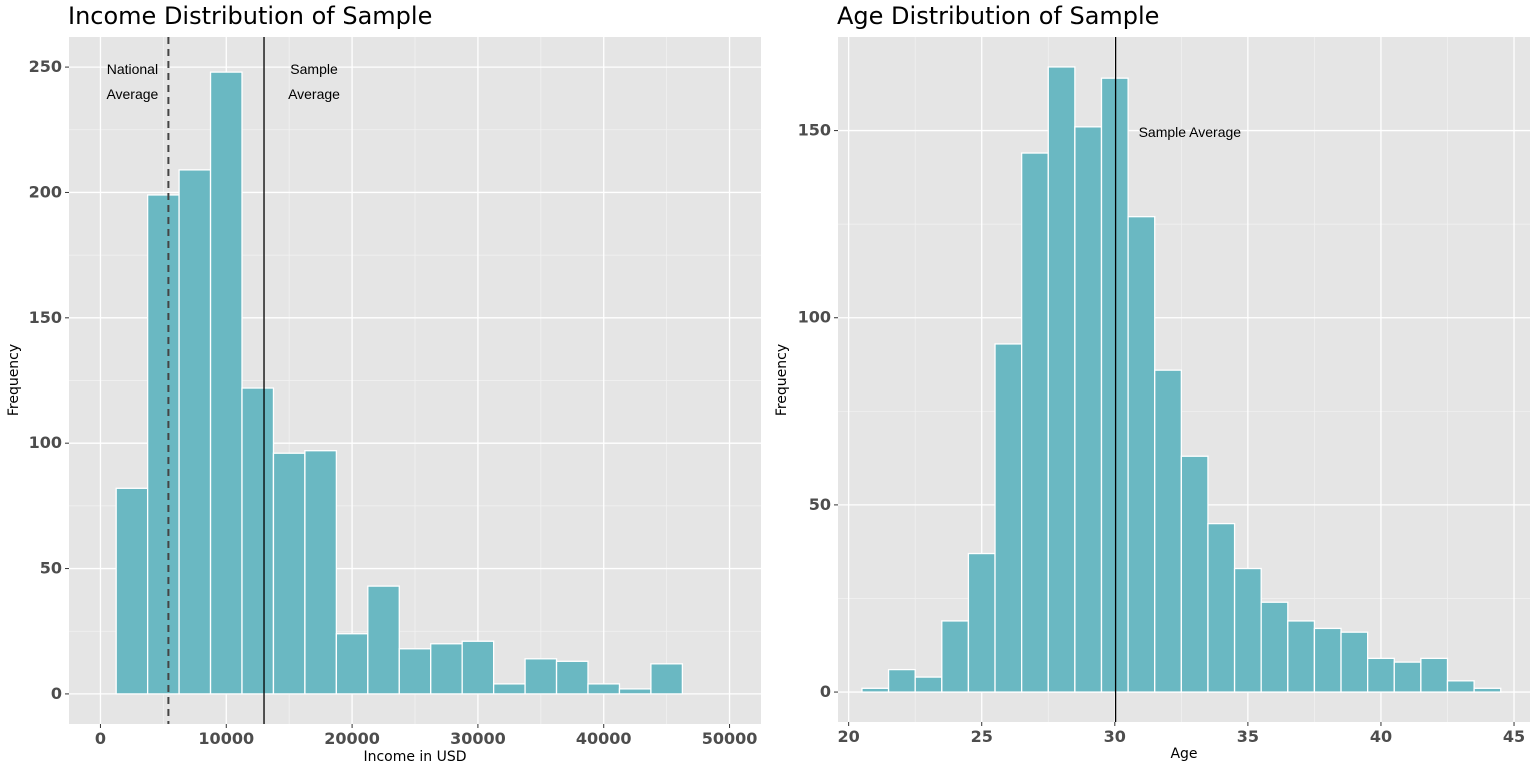  What do you see at coordinates (1190, 132) in the screenshot?
I see `age-vline-label: Sample Average` at bounding box center [1190, 132].